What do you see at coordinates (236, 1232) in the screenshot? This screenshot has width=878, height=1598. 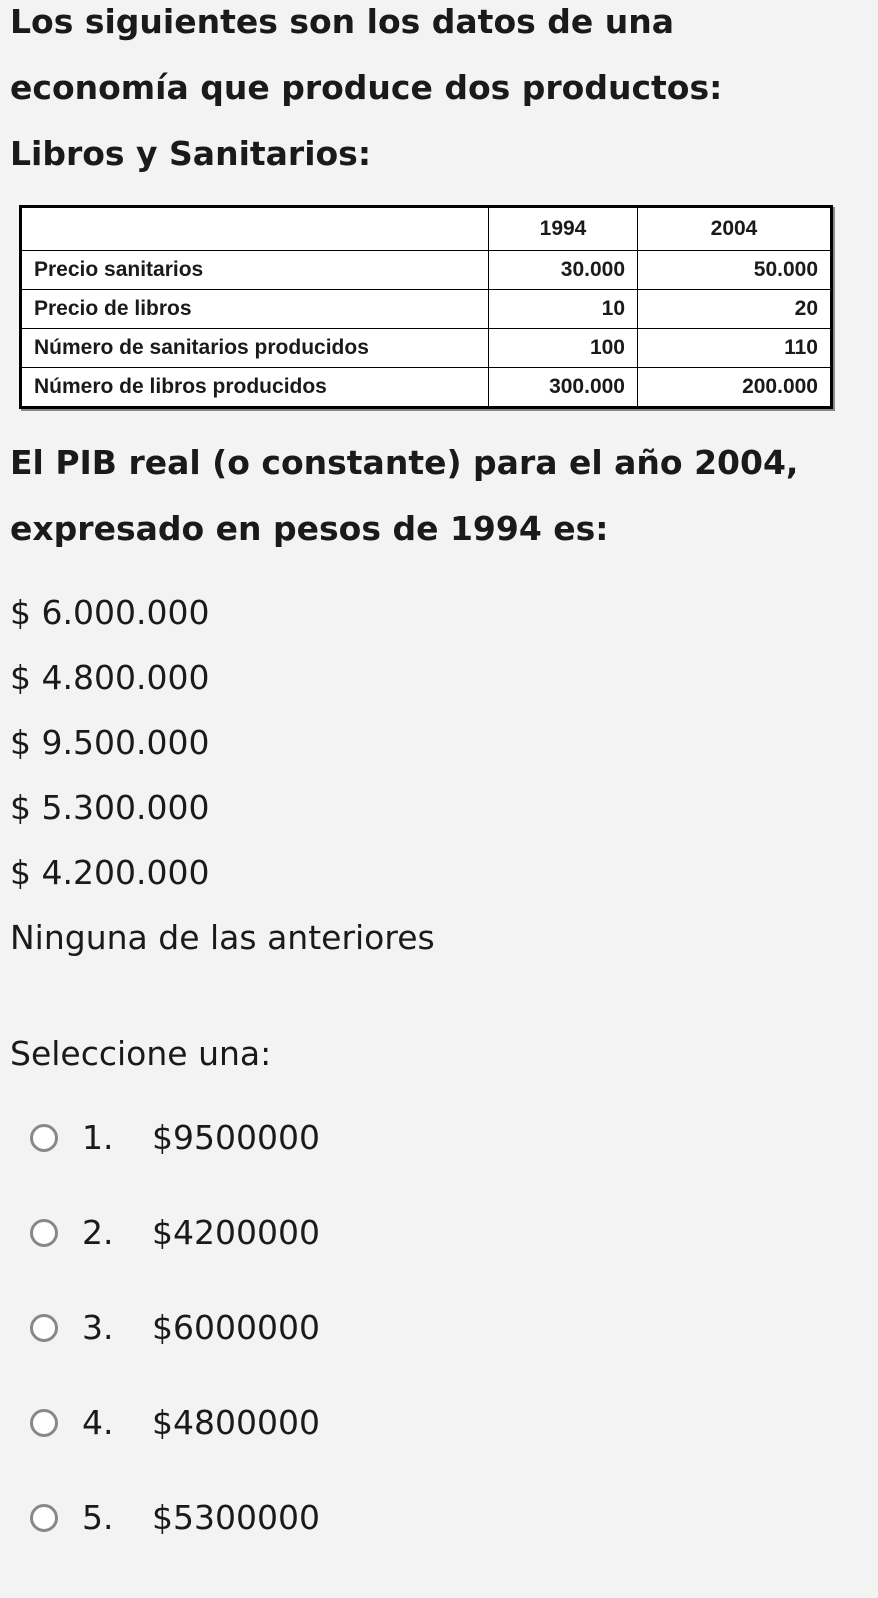 I see `choice-label: $4200000` at bounding box center [236, 1232].